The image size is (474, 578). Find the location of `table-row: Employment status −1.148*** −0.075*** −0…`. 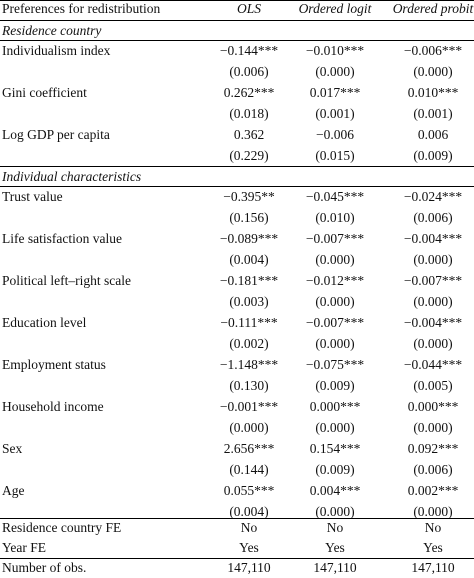

table-row: Employment status −1.148*** −0.075*** −0… is located at coordinates (237, 364).